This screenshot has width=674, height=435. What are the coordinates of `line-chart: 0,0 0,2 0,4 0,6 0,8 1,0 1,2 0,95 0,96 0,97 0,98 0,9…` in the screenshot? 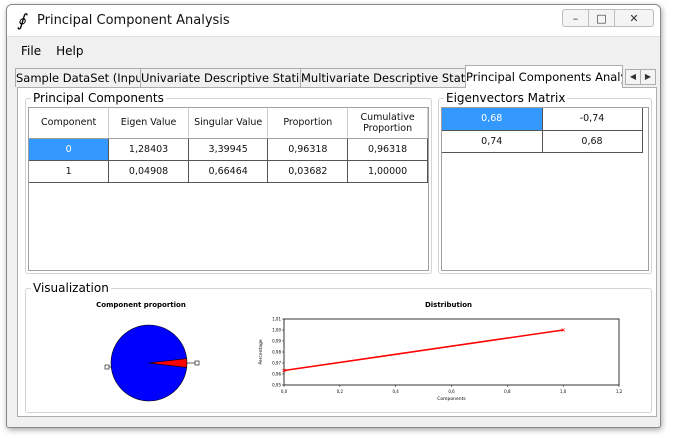 It's located at (440, 360).